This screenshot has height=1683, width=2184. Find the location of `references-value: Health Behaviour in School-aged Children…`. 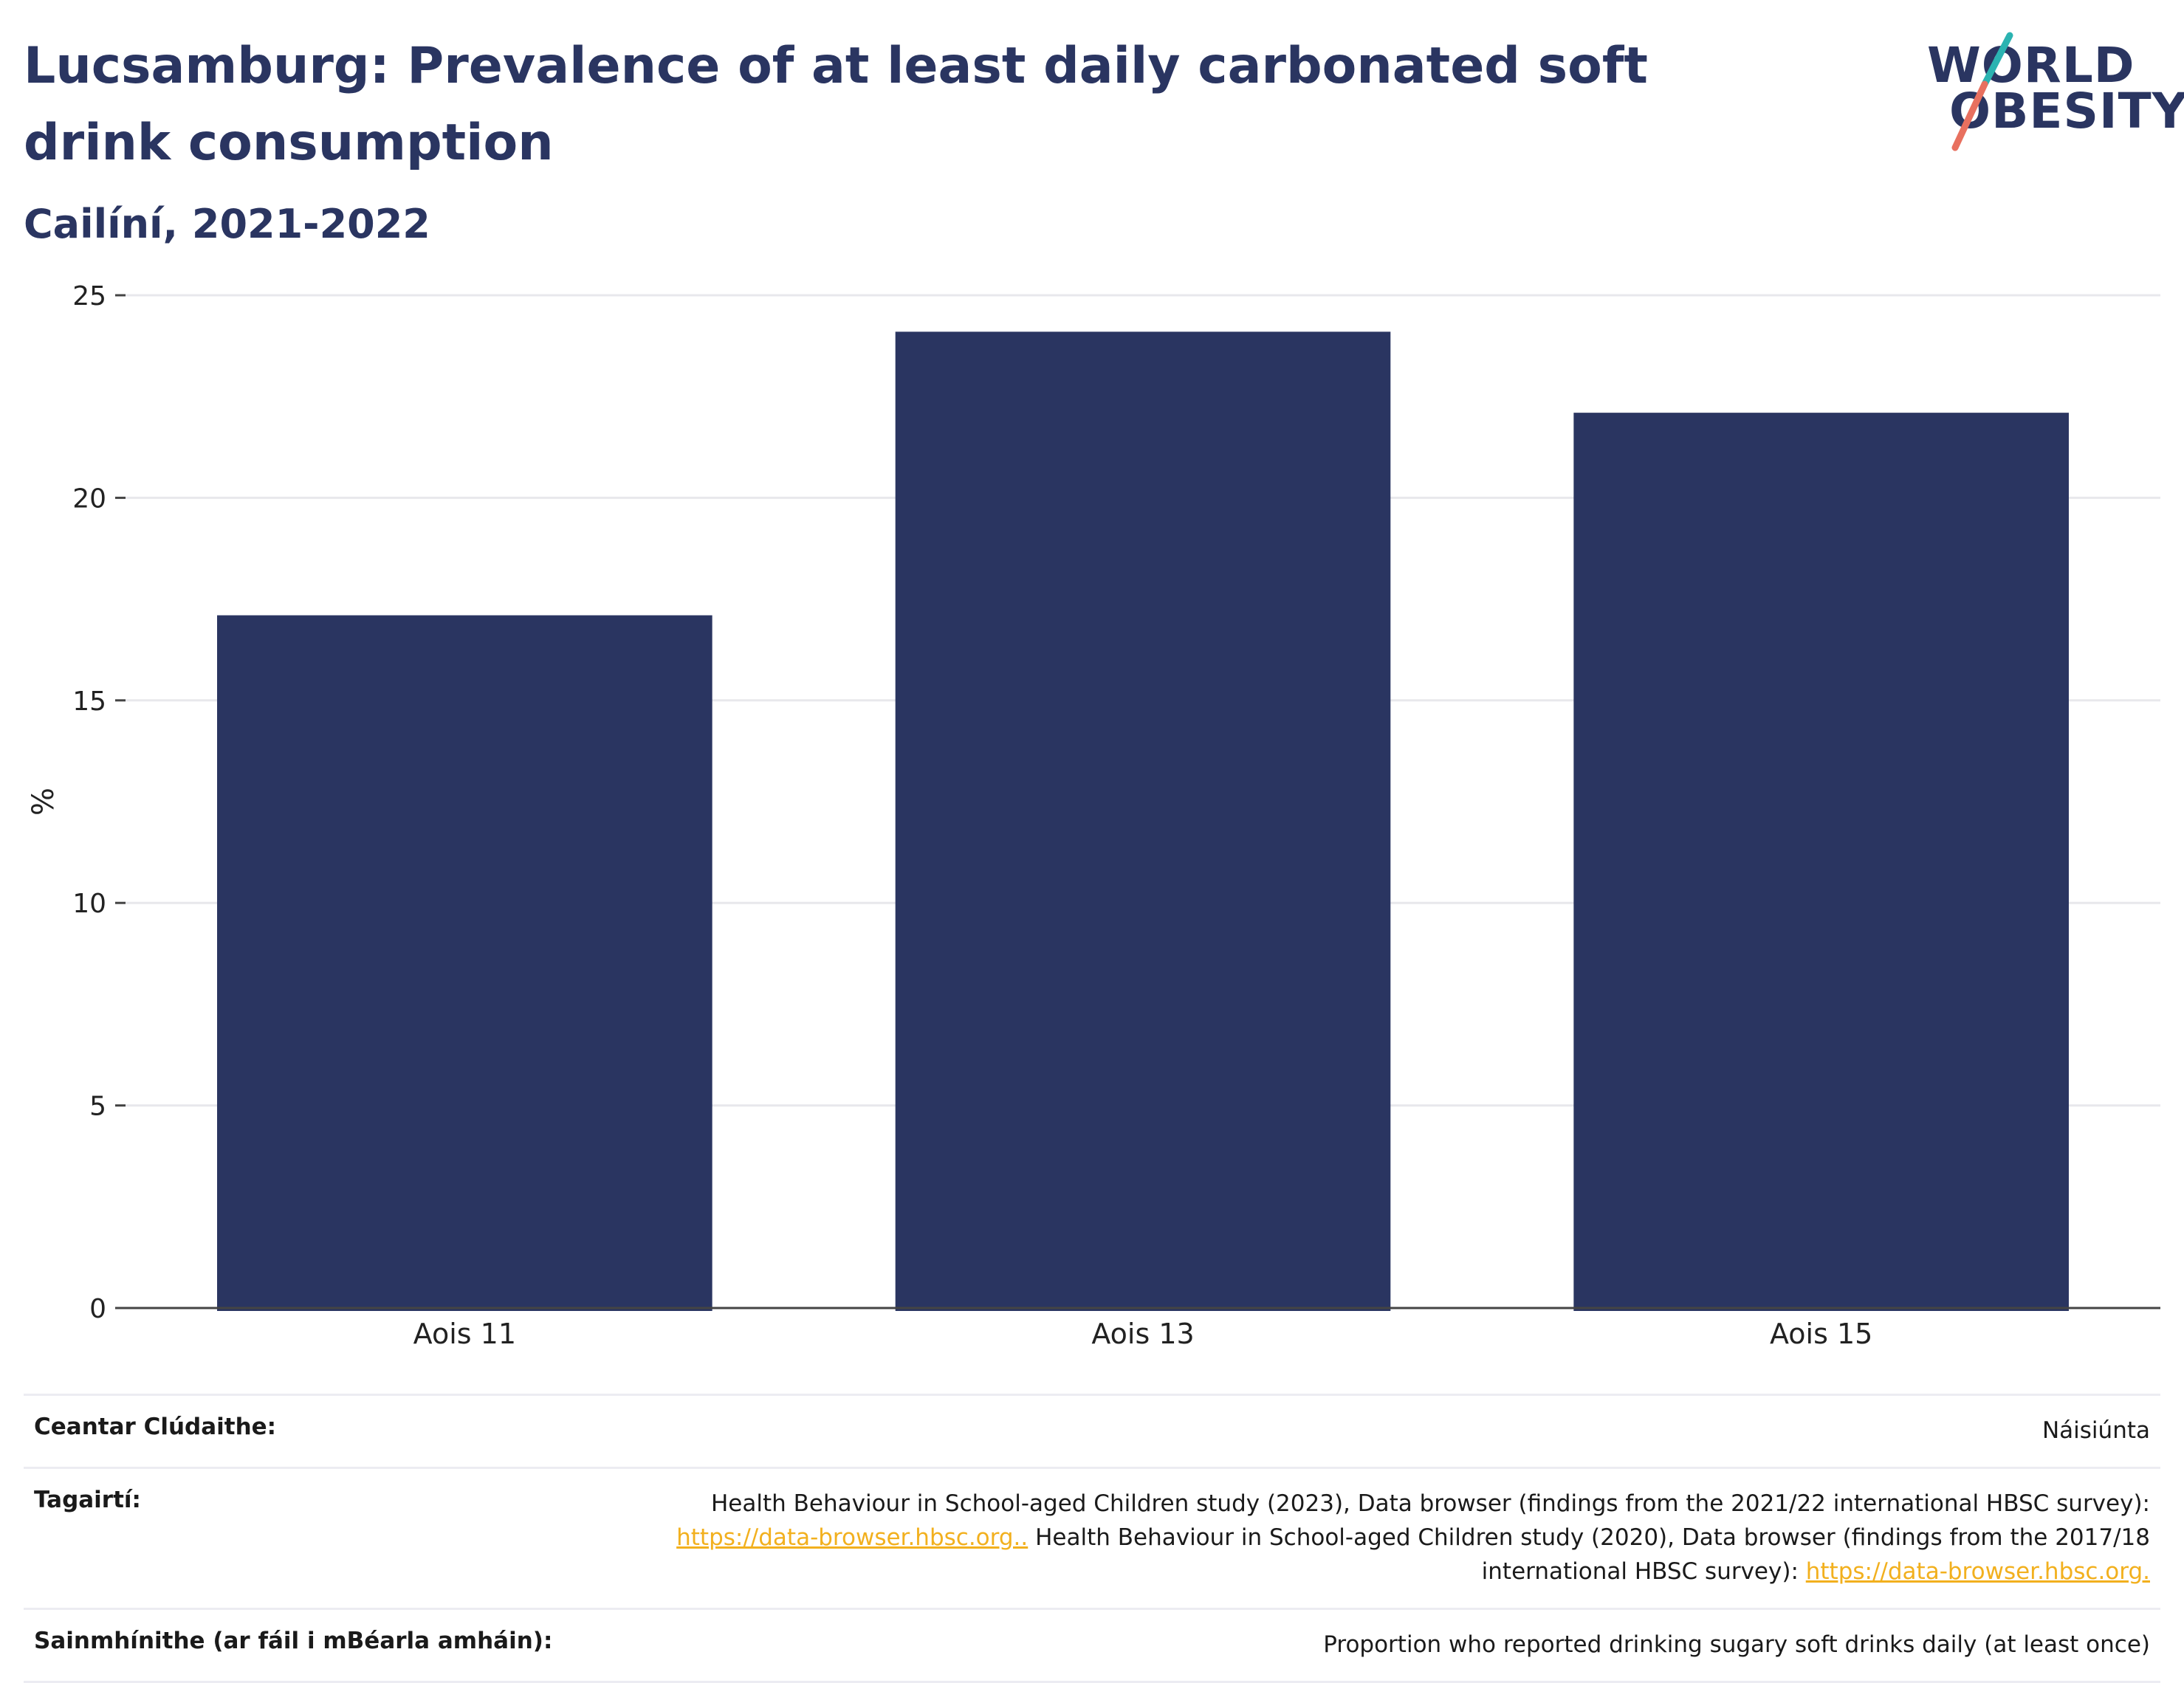

references-value: Health Behaviour in School-aged Children… is located at coordinates (1393, 1538).